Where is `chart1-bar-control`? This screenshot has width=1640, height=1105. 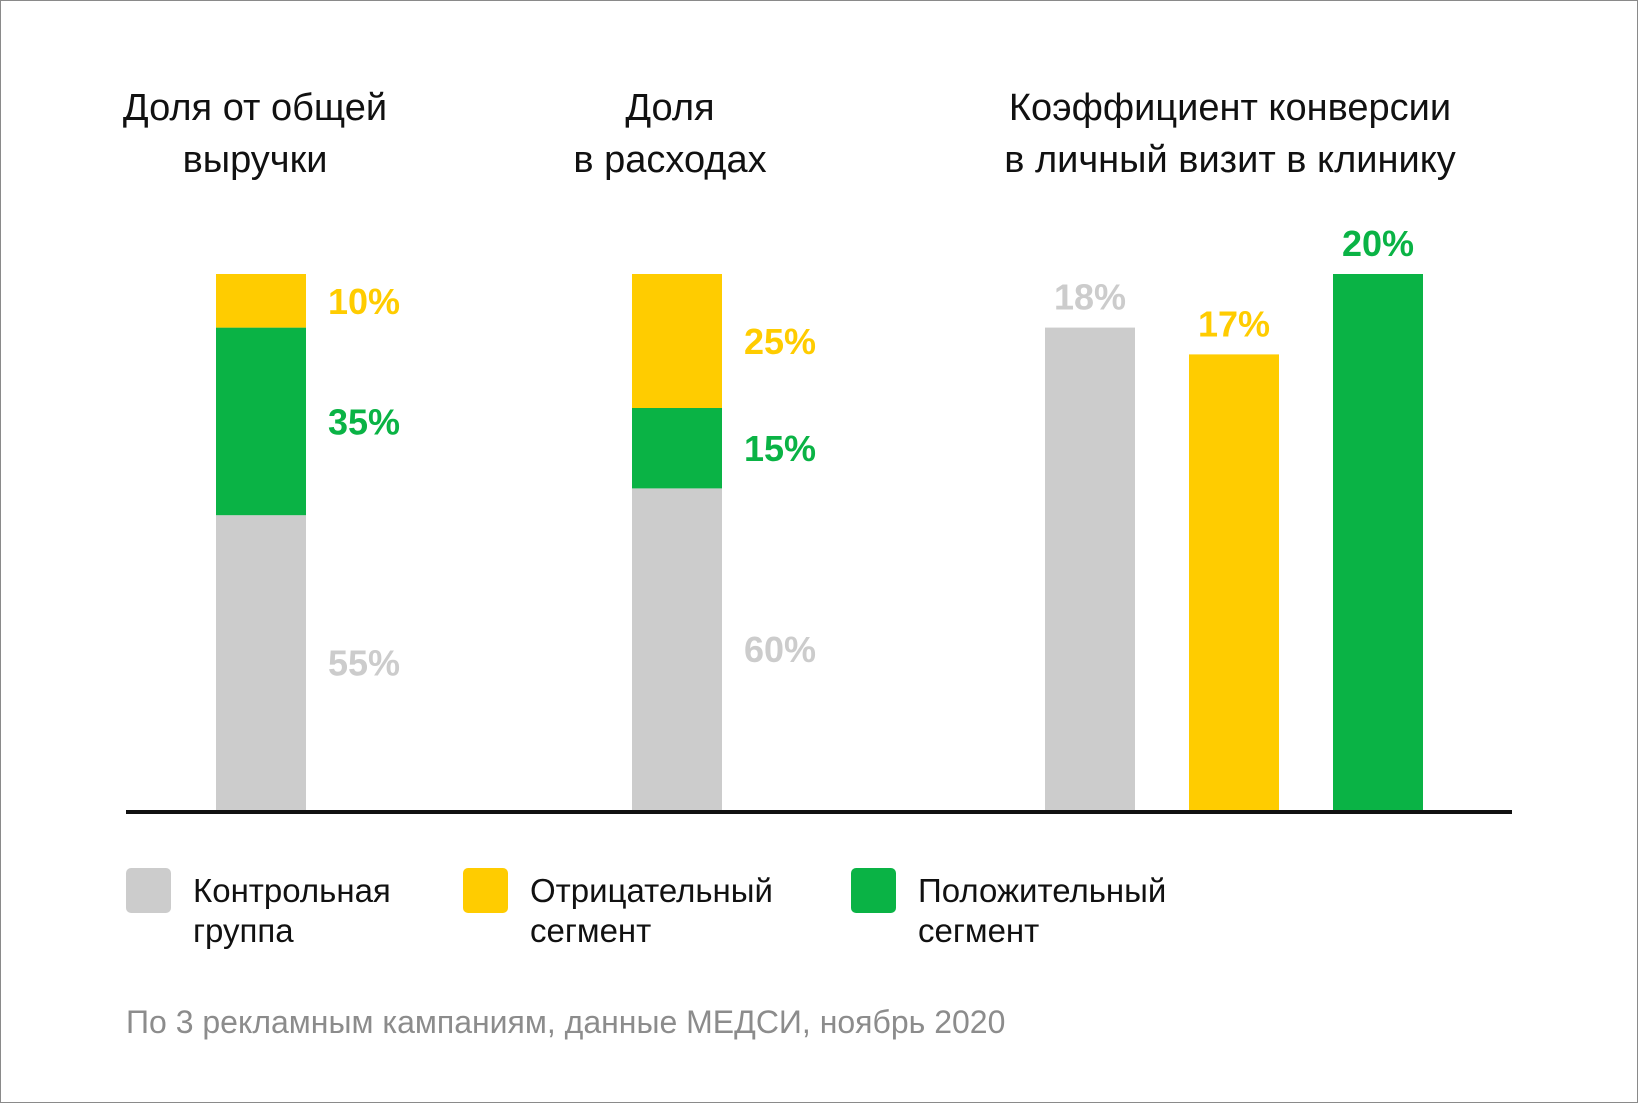
chart1-bar-control is located at coordinates (261, 662).